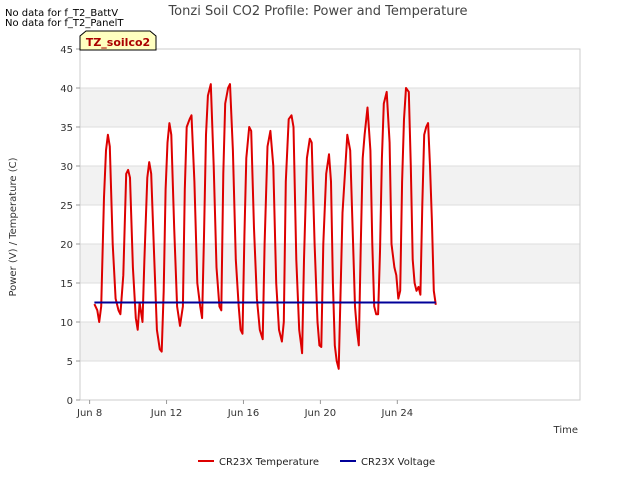  What do you see at coordinates (66, 89) in the screenshot?
I see `y-tick-label: 40` at bounding box center [66, 89].